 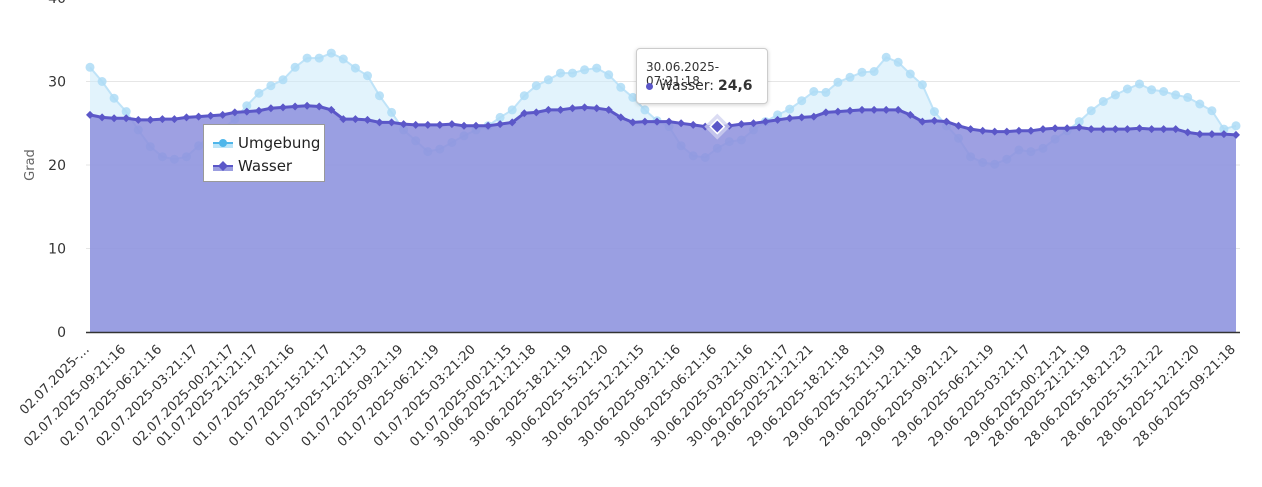 I want to click on legend-item-umgebung: Umgebung, so click(x=266, y=143).